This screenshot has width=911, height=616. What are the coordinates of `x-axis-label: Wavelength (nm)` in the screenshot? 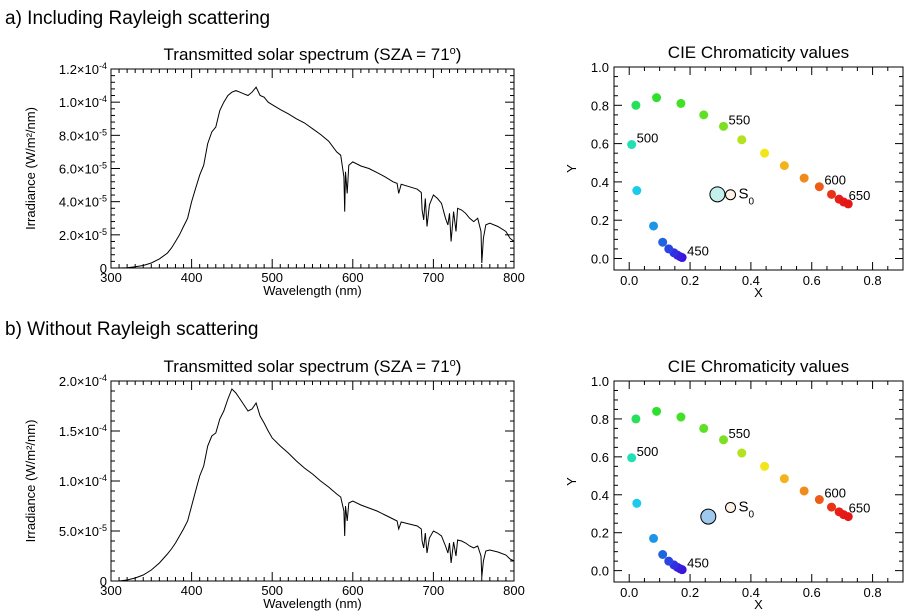 It's located at (312, 603).